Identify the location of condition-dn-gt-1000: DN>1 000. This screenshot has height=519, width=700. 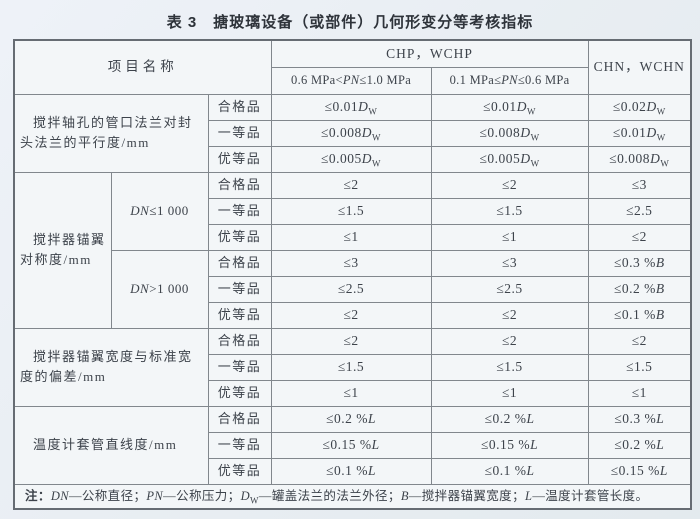
(159, 289).